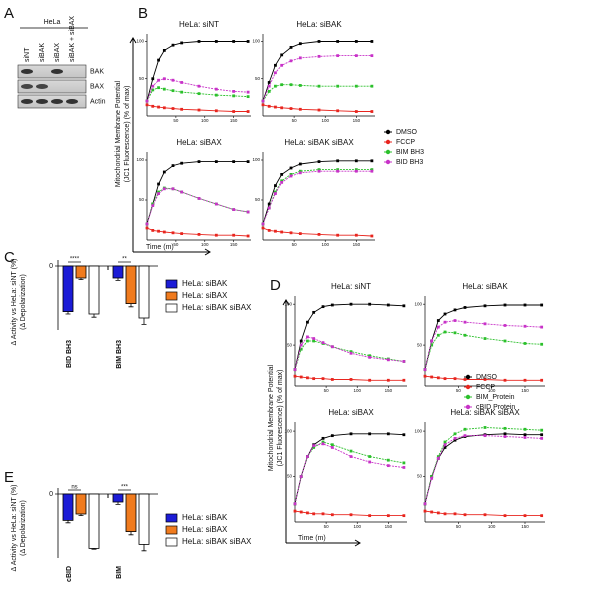  What do you see at coordinates (14, 527) in the screenshot?
I see `y-axis-label: Δ Activity vs HeLa: siNT (%)` at bounding box center [14, 527].